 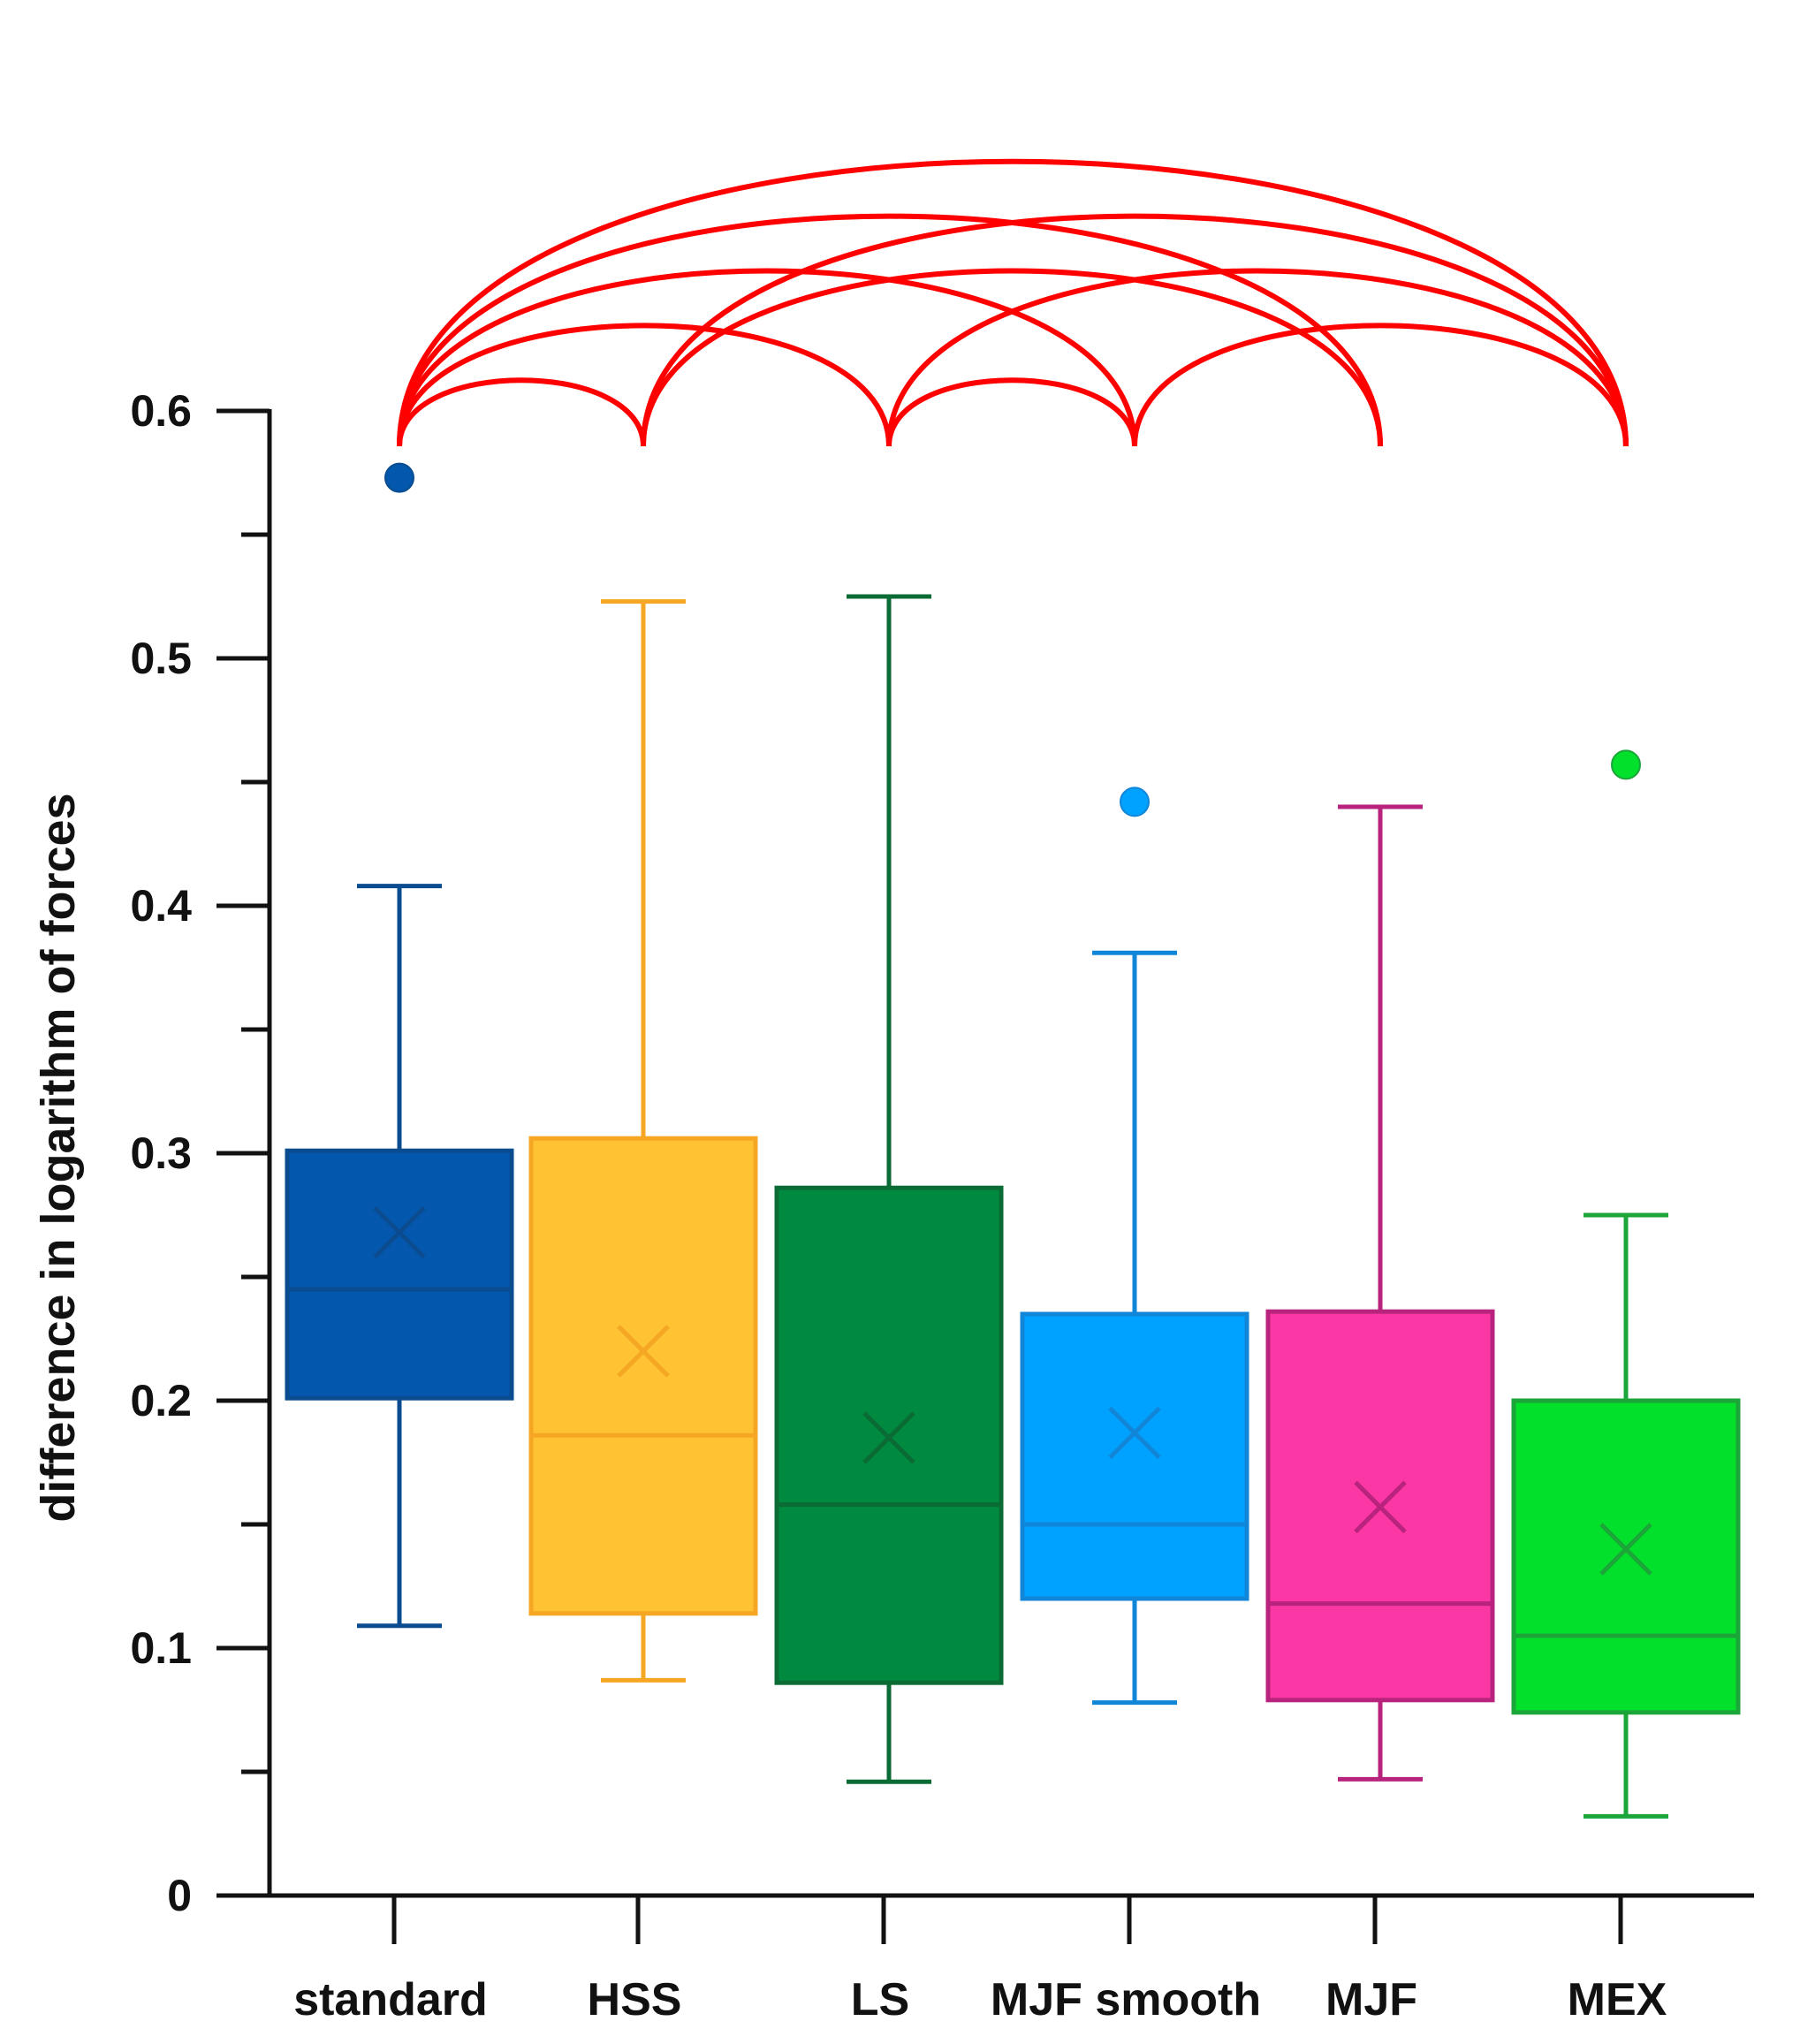 What do you see at coordinates (161, 1153) in the screenshot?
I see `y-tick-label: 0.3` at bounding box center [161, 1153].